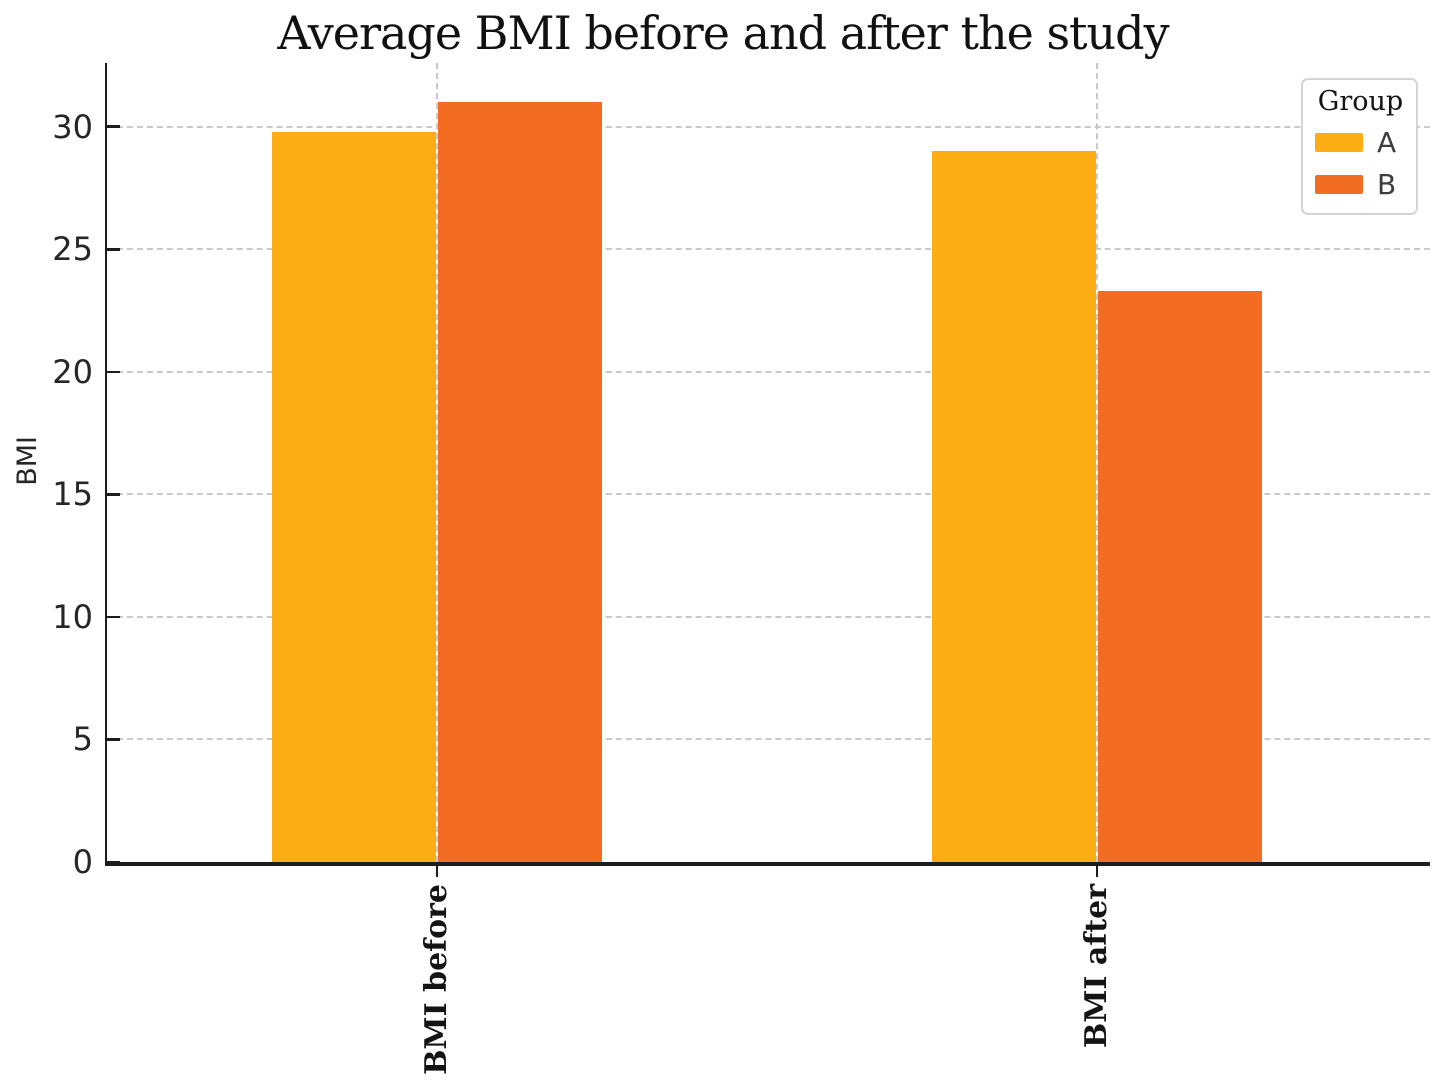 This screenshot has width=1446, height=1080. Describe the element at coordinates (1096, 966) in the screenshot. I see `x-tick-label-bmi-after: BMI after` at that location.